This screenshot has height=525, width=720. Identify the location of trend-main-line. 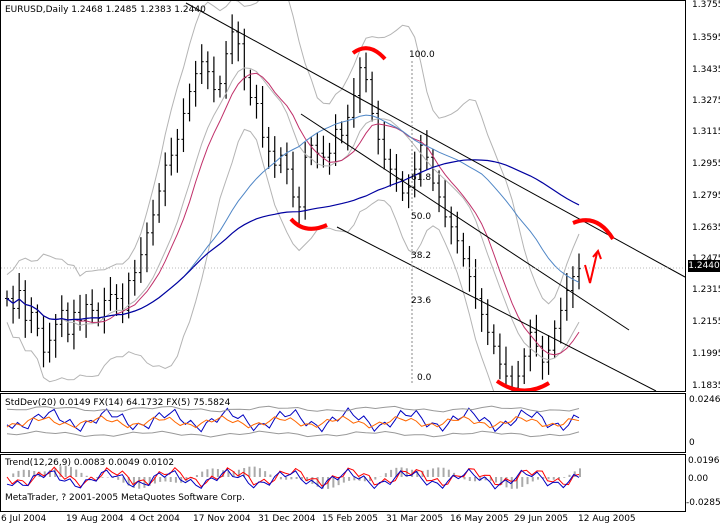
(293, 479).